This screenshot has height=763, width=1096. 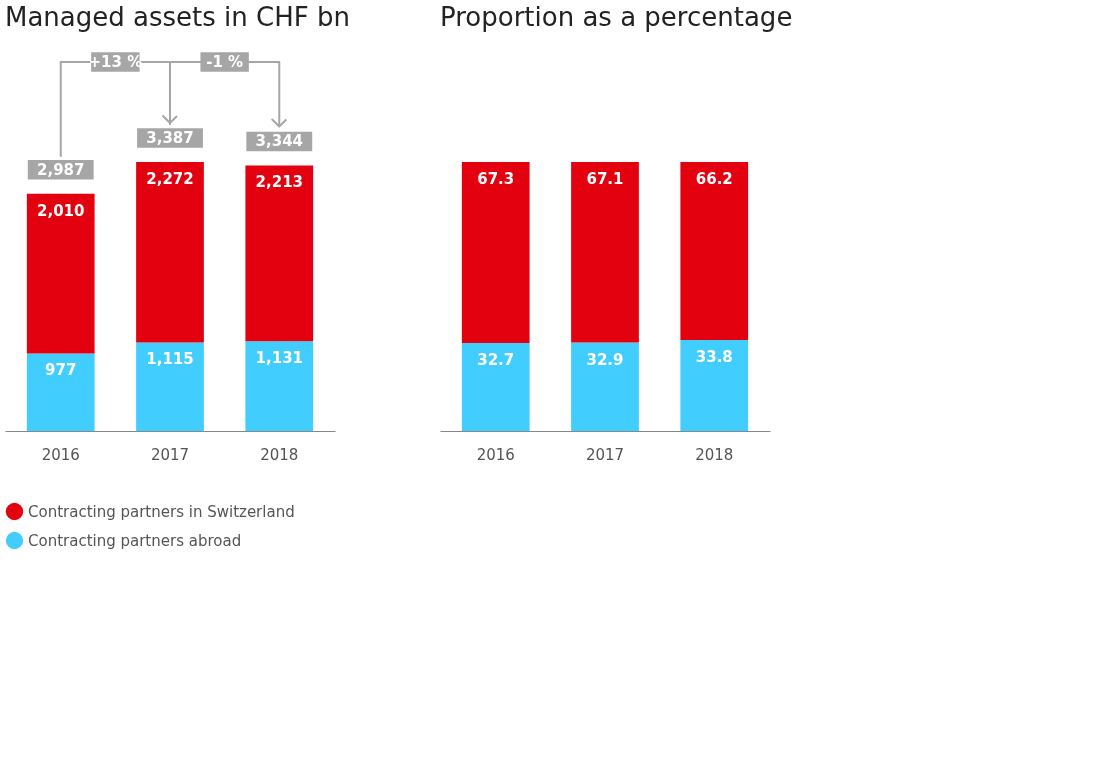 I want to click on data-label: 66.2, so click(x=714, y=179).